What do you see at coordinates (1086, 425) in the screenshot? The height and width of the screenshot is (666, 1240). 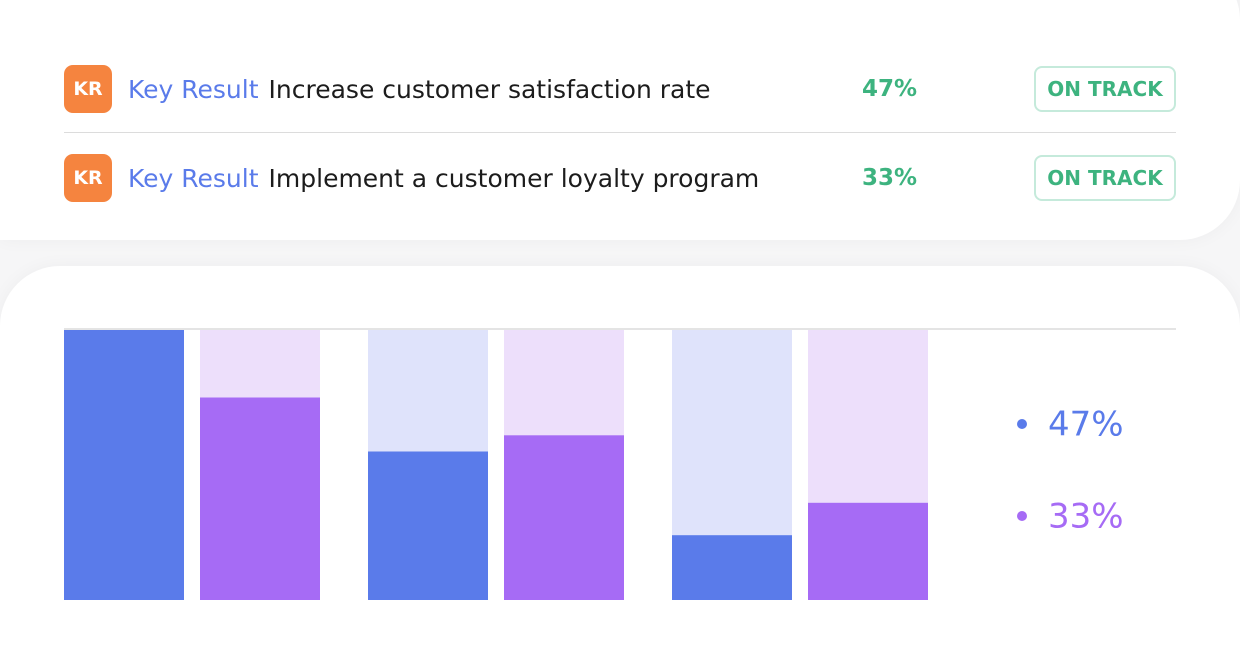 I see `legend-label: 47%` at bounding box center [1086, 425].